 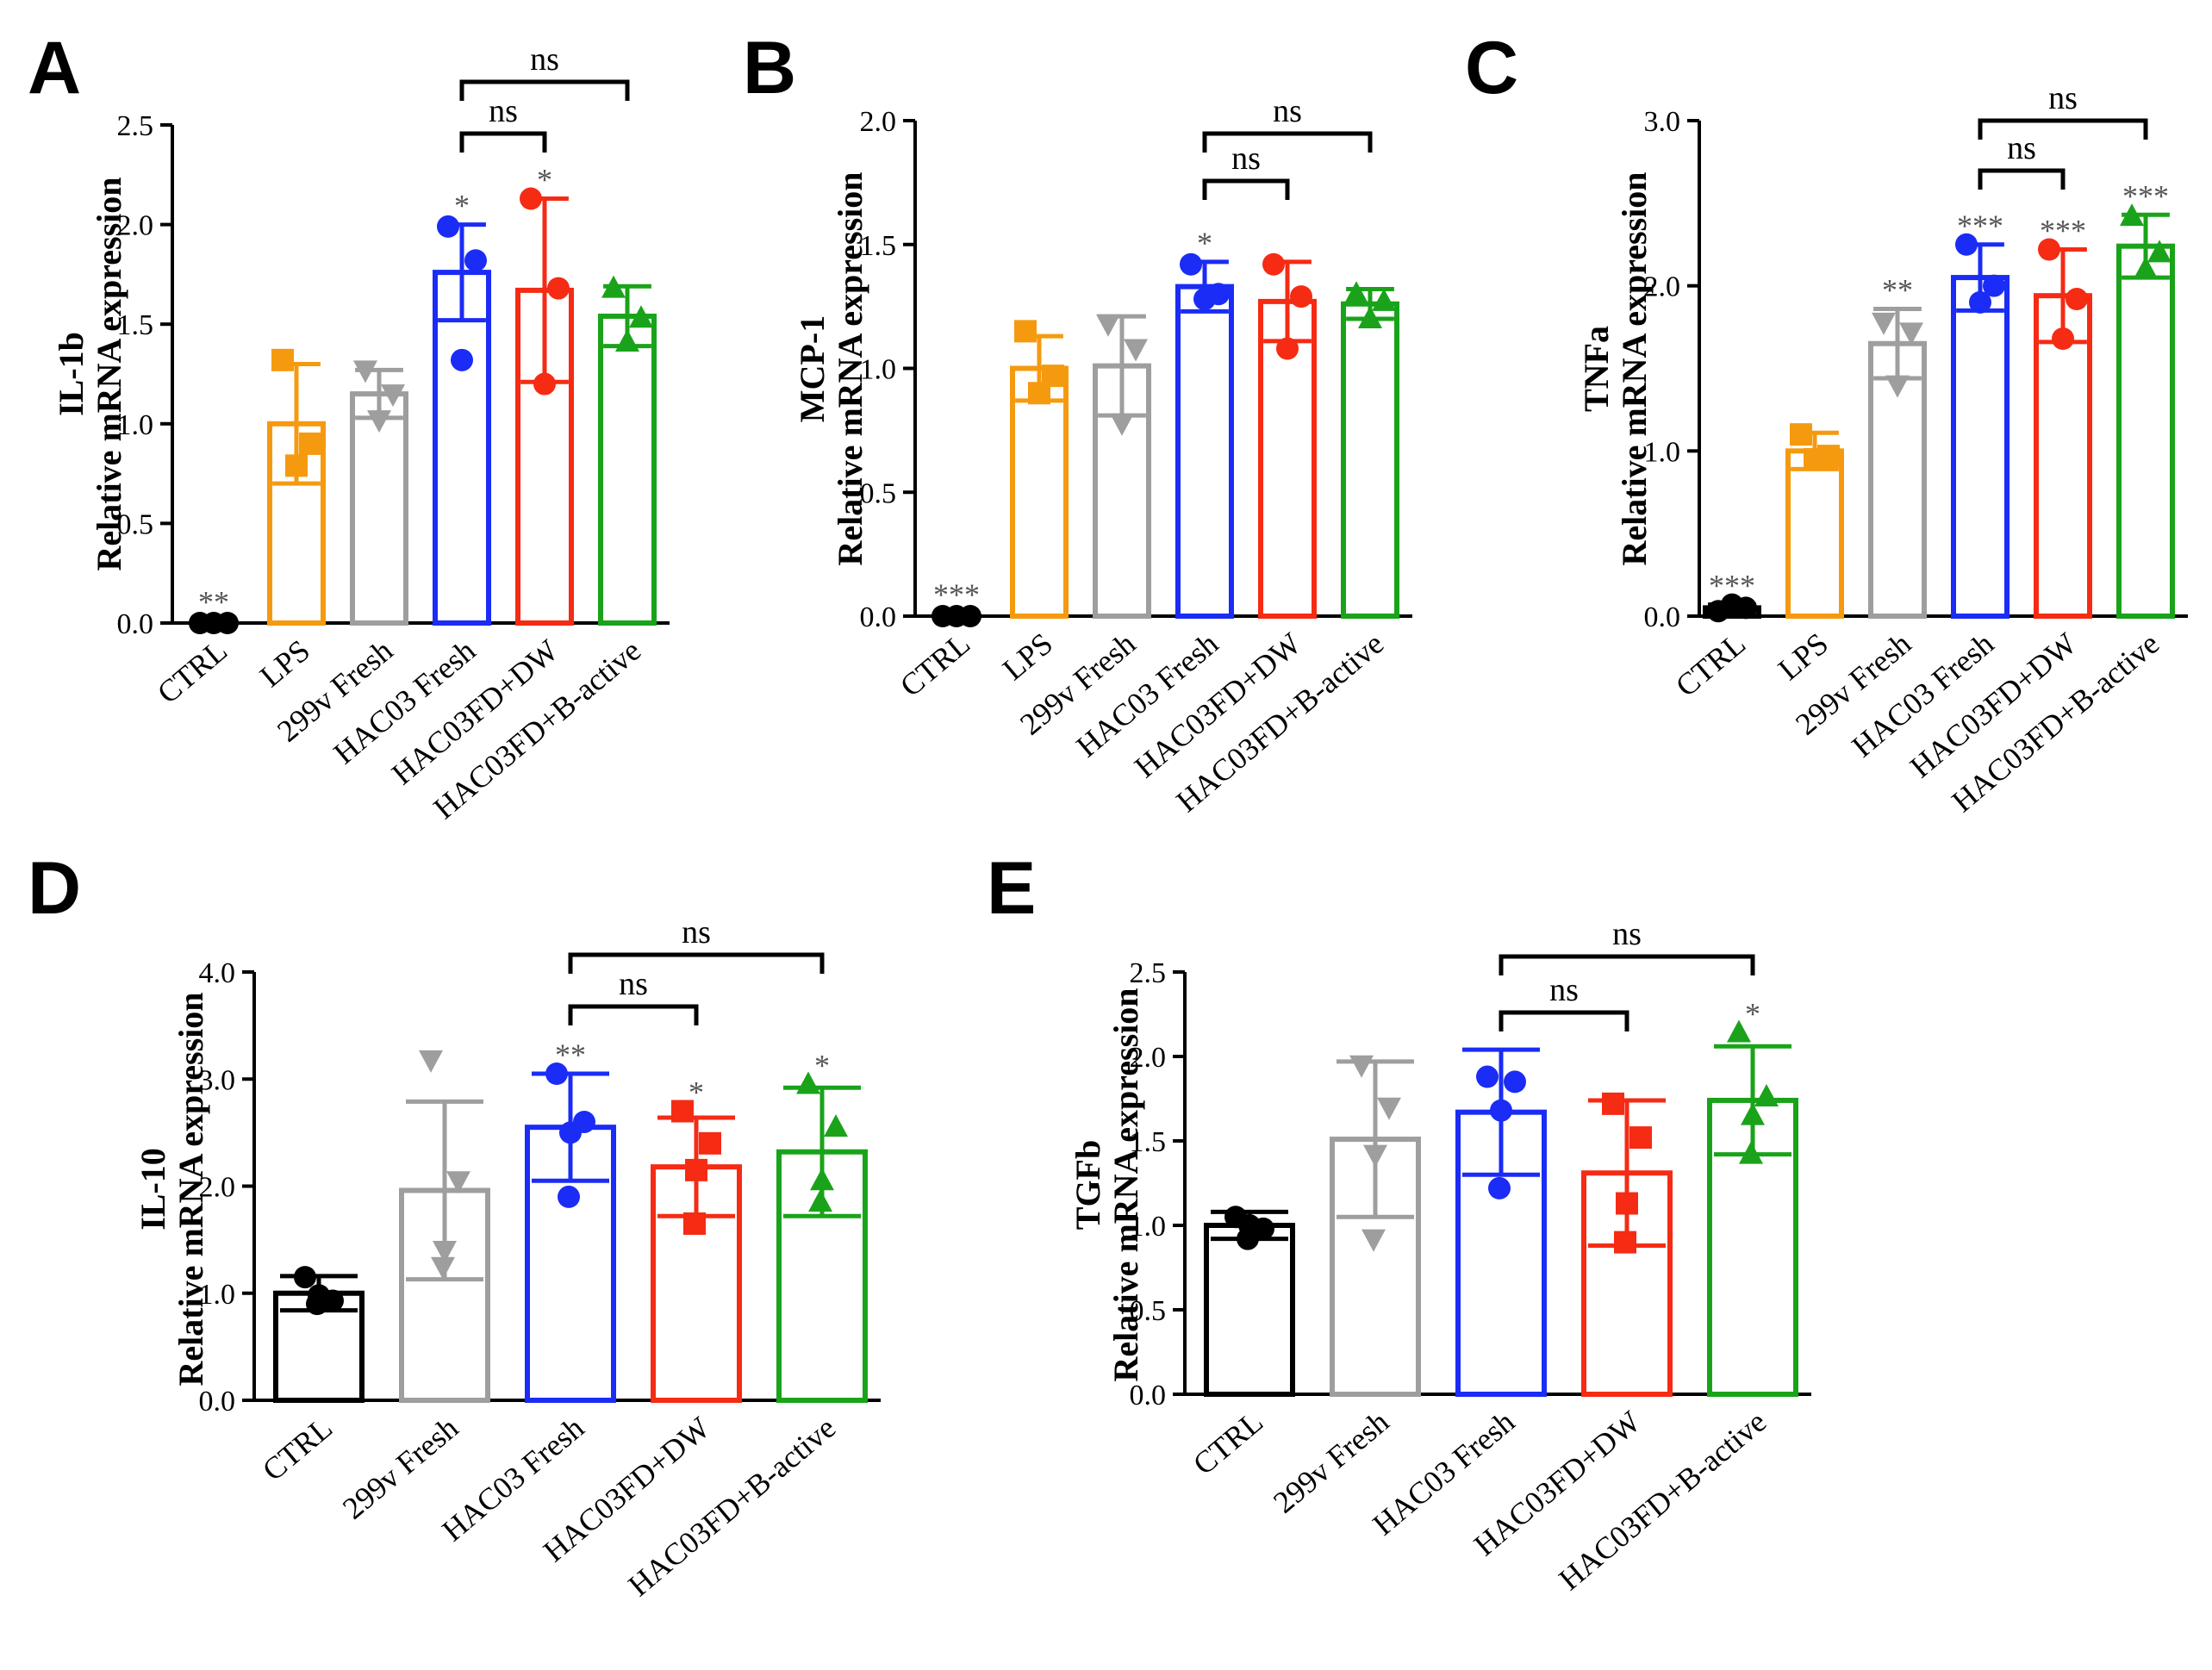 What do you see at coordinates (1012, 888) in the screenshot?
I see `panel-letter: E` at bounding box center [1012, 888].